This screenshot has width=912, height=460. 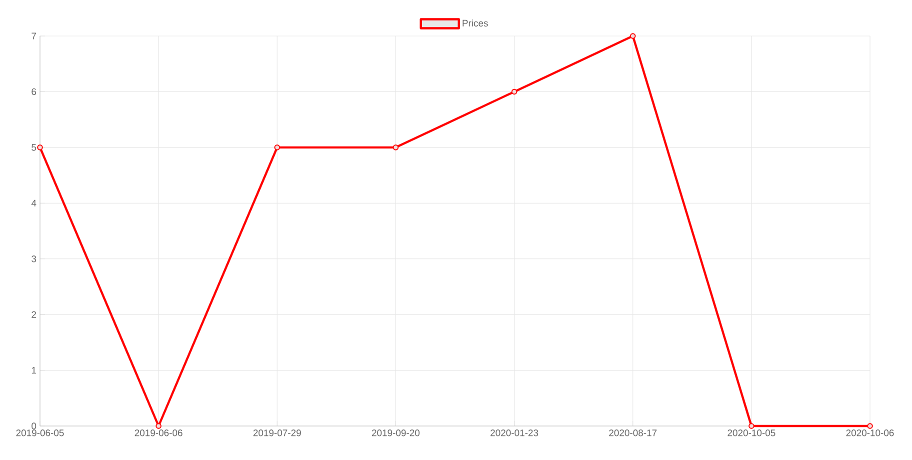 I want to click on x-tick-label: 2019-06-05, so click(x=40, y=433).